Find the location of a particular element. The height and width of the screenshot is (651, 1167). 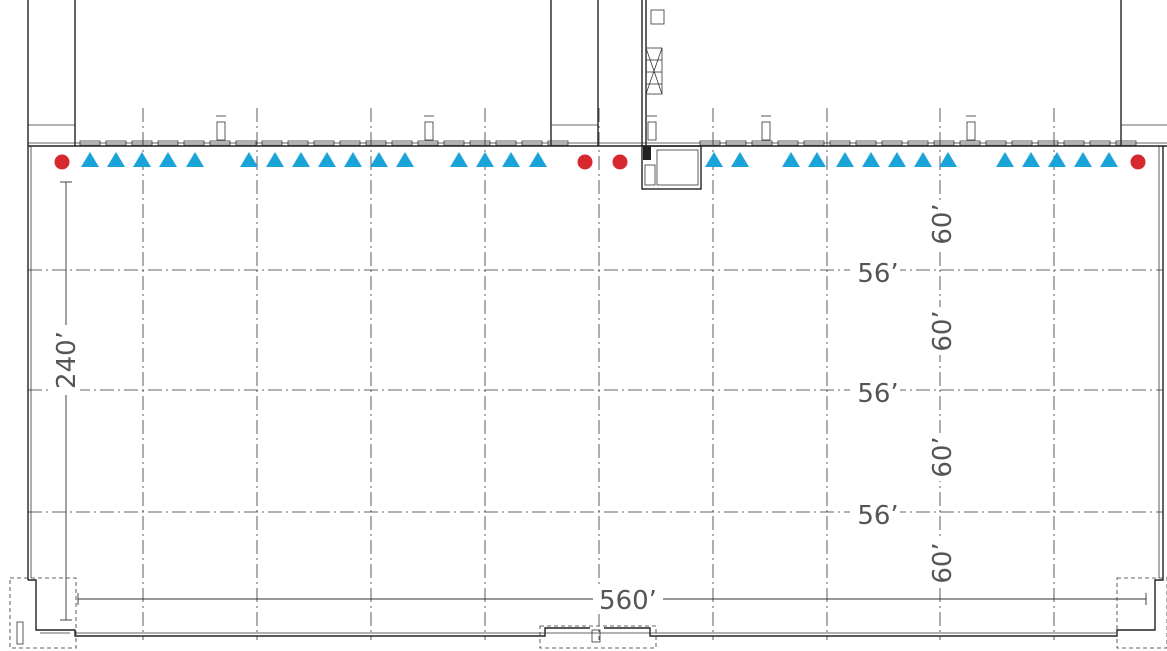

top-wall is located at coordinates (597, 144).